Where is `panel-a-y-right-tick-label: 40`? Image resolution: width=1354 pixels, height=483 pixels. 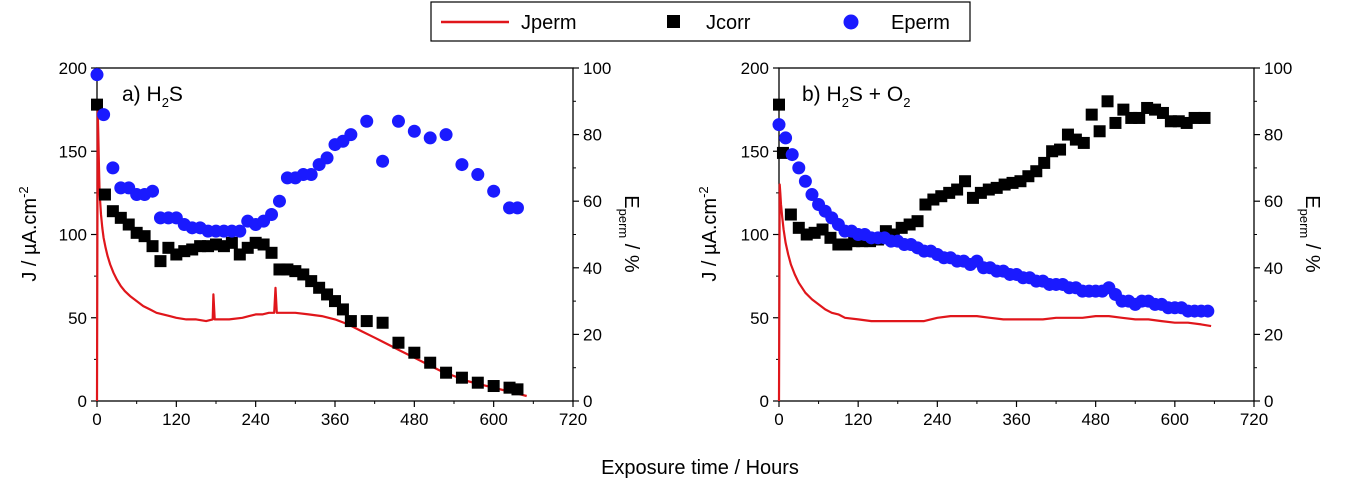 panel-a-y-right-tick-label: 40 is located at coordinates (592, 268).